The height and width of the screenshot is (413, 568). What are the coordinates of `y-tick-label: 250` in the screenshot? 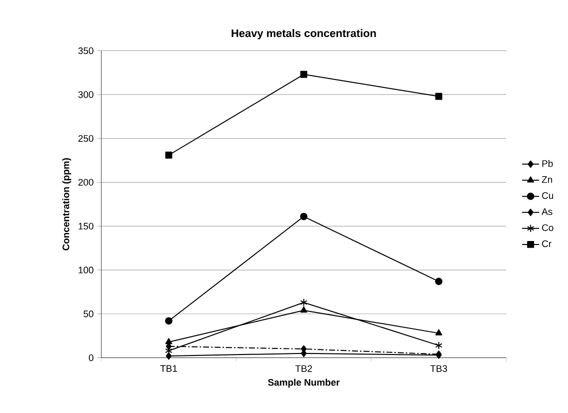 It's located at (86, 138).